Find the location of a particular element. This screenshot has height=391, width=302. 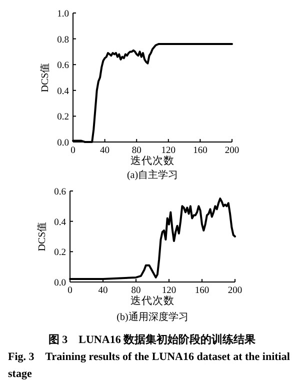

text: (b)通用深度学习 is located at coordinates (152, 317).